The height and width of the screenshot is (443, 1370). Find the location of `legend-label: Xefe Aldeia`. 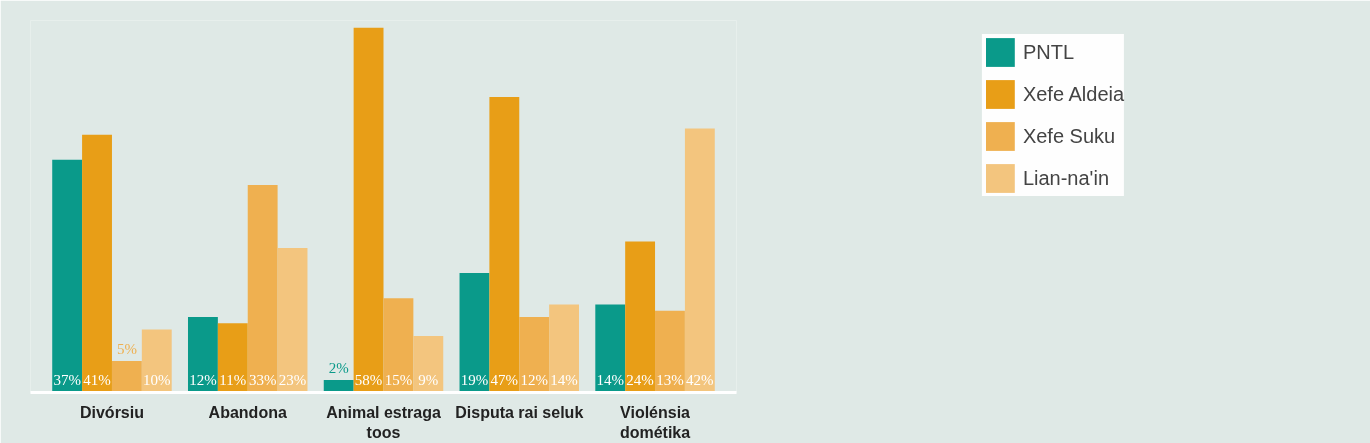

legend-label: Xefe Aldeia is located at coordinates (1073, 94).